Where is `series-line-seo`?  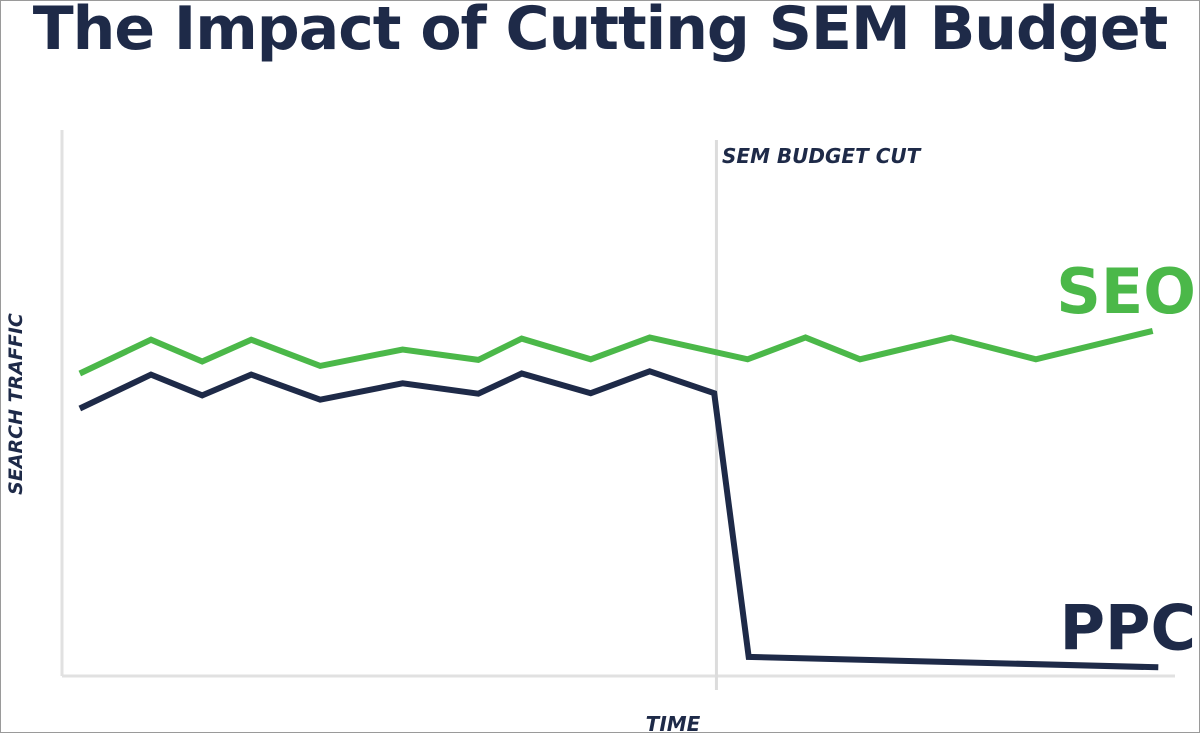
series-line-seo is located at coordinates (616, 352).